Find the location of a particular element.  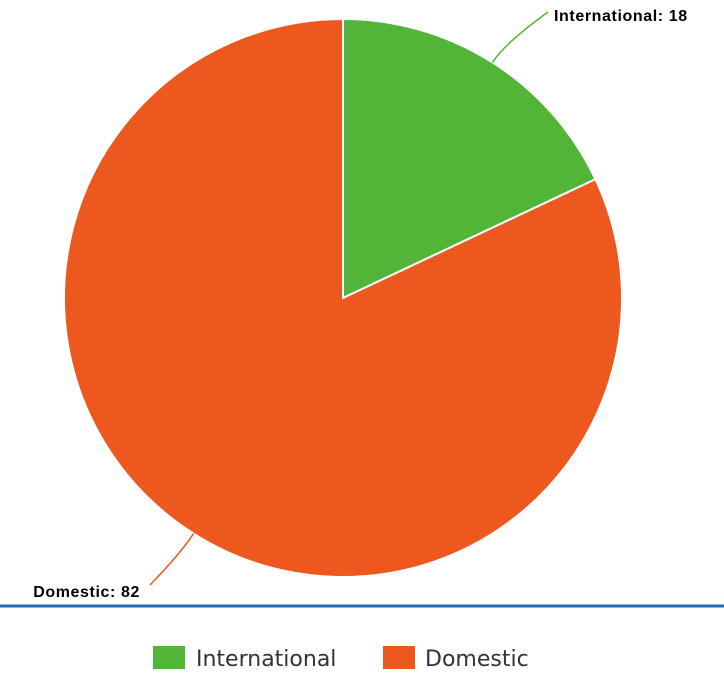

legend-item-international: International is located at coordinates (244, 659).